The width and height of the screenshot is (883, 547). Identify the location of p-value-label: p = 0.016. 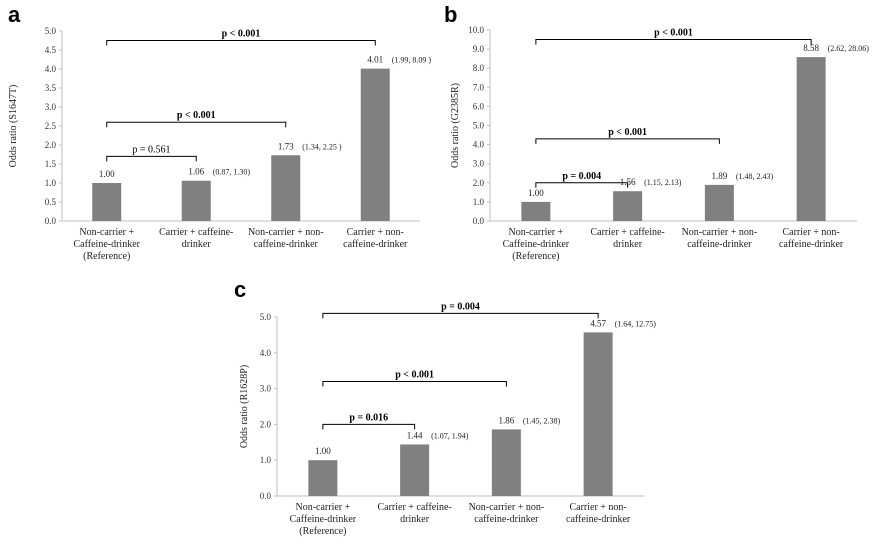
(368, 417).